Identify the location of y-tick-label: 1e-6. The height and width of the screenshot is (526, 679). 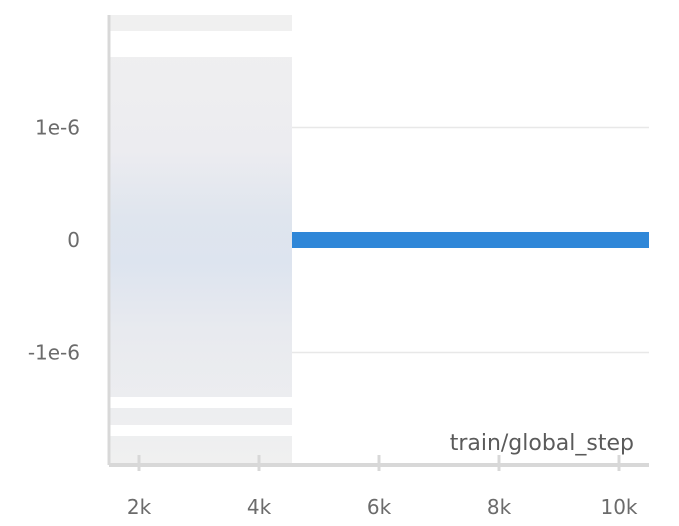
(57, 128).